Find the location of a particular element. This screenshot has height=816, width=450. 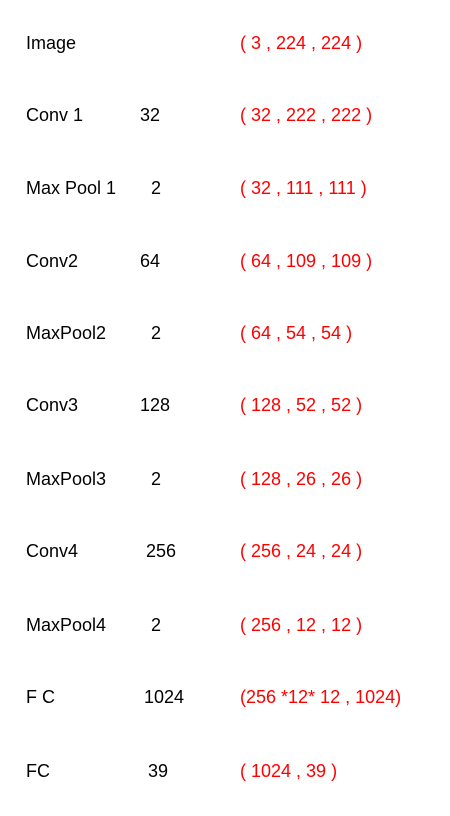

layer-name: MaxPool2 is located at coordinates (66, 333).